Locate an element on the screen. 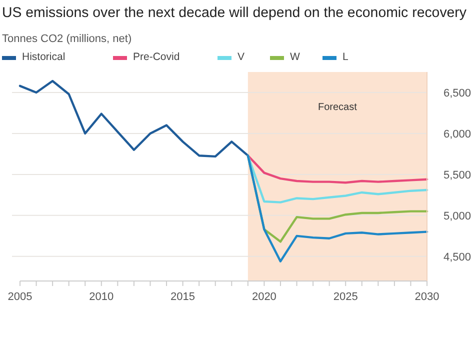 The height and width of the screenshot is (339, 475). legend-label: W is located at coordinates (295, 57).